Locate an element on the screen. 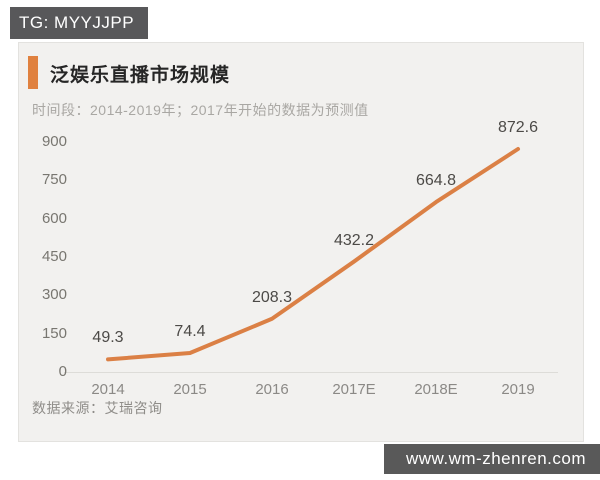 The height and width of the screenshot is (480, 600). chart-subtitle: 时间段：2014-2019年；2017年开始的数据为预测值 is located at coordinates (200, 110).